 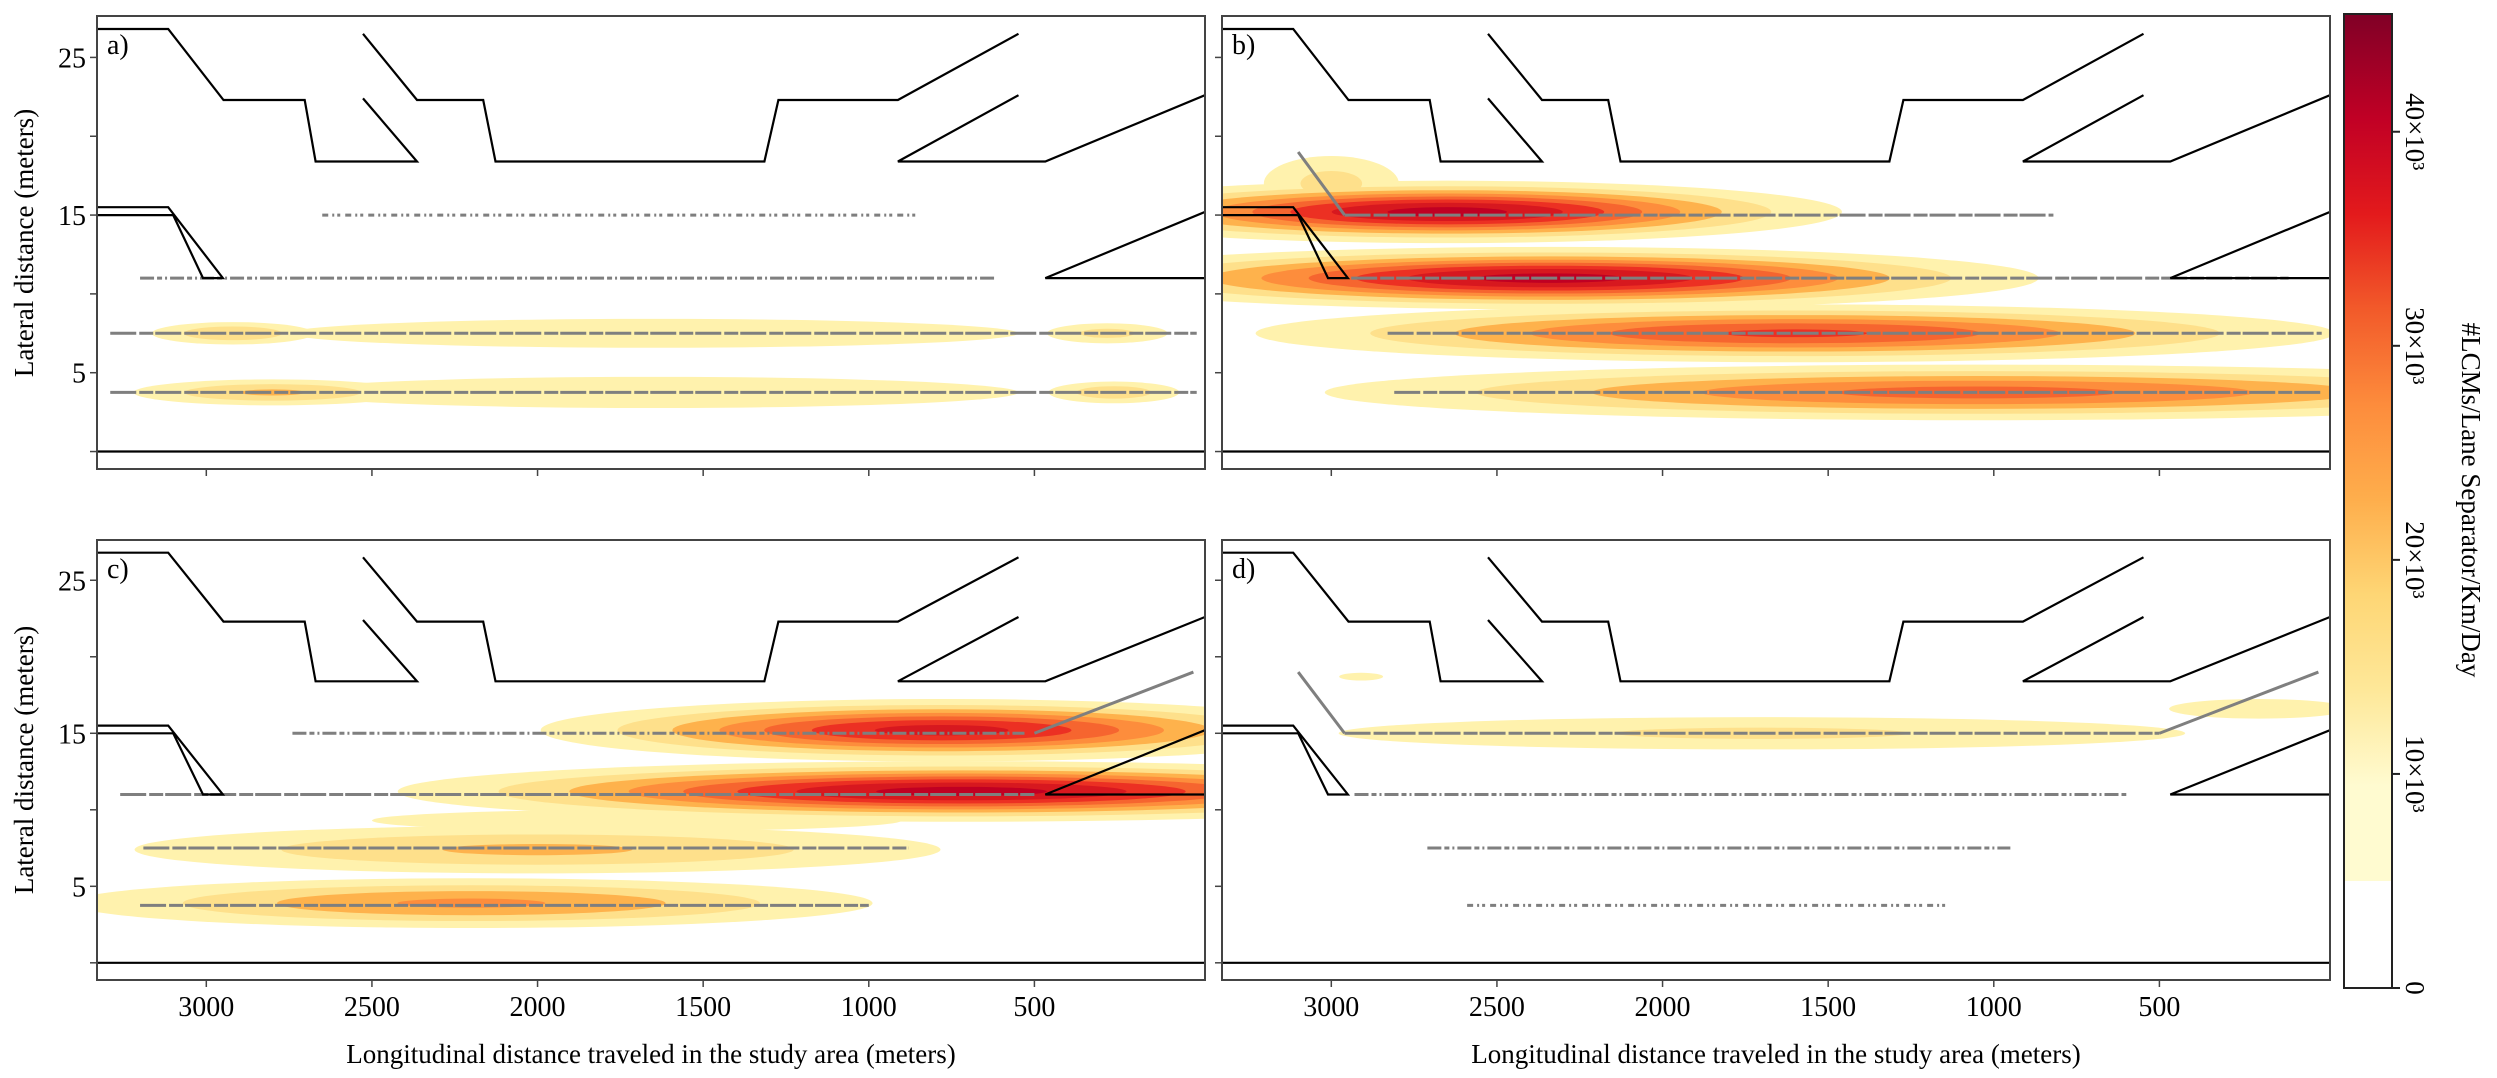 What do you see at coordinates (24, 760) in the screenshot?
I see `y-axis-label-bottom: Lateral distance (meters)` at bounding box center [24, 760].